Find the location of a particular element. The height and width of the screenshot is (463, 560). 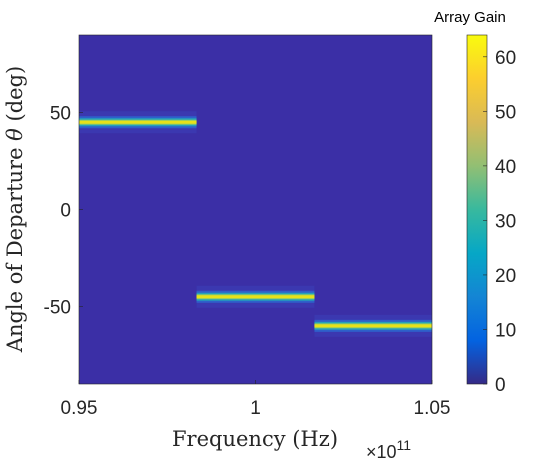

colorbar-ticks: 0 10 20 30 40 50 60 is located at coordinates (499, 222).